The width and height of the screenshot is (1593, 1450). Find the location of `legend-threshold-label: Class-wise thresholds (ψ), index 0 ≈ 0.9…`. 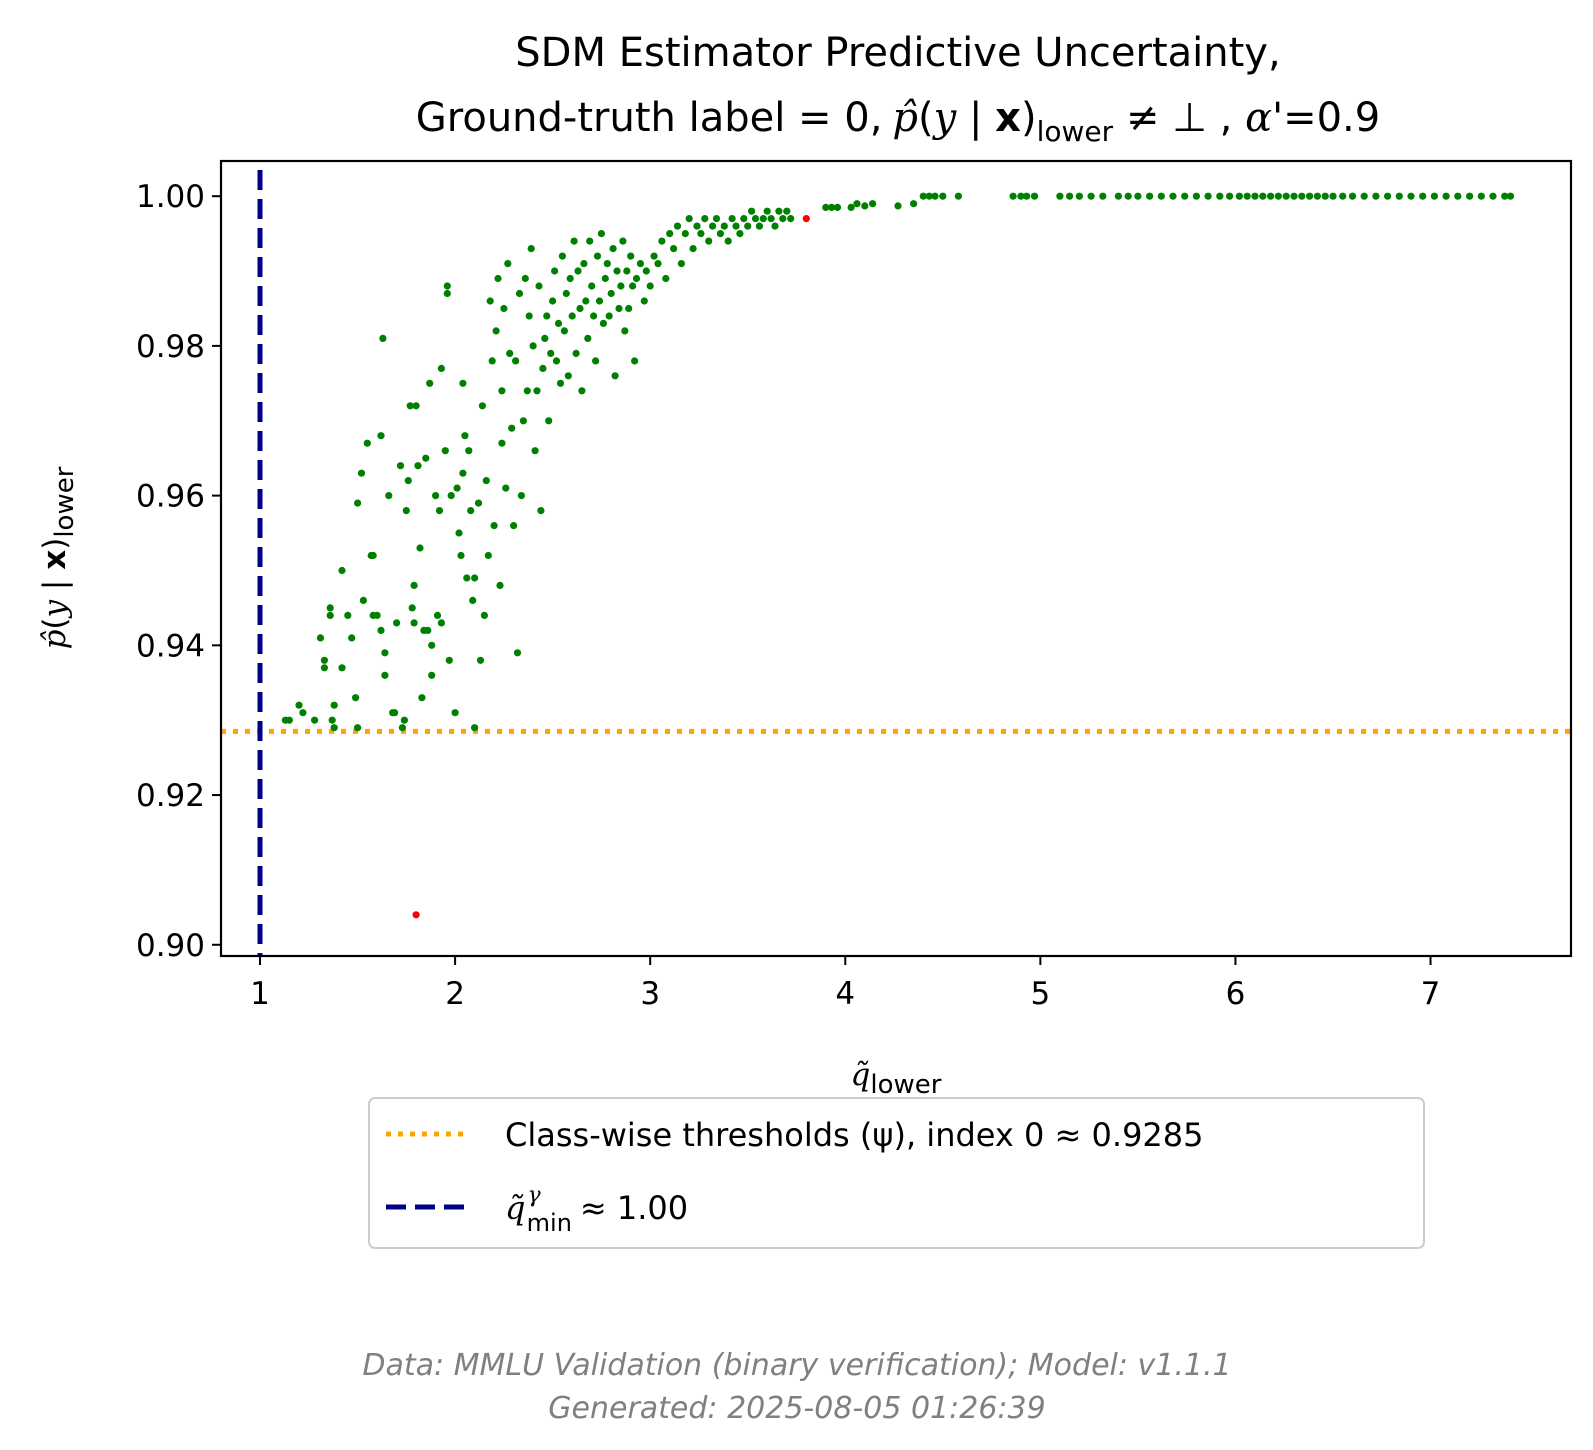

legend-threshold-label: Class-wise thresholds (ψ), index 0 ≈ 0.9… is located at coordinates (854, 1135).